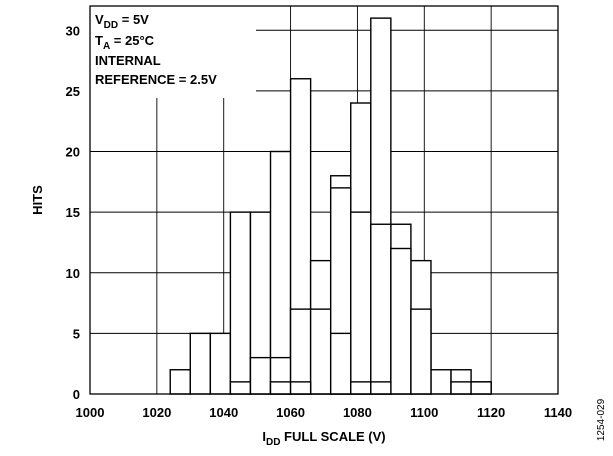 This screenshot has height=456, width=613. What do you see at coordinates (290, 412) in the screenshot?
I see `x-tick-label: 1060` at bounding box center [290, 412].